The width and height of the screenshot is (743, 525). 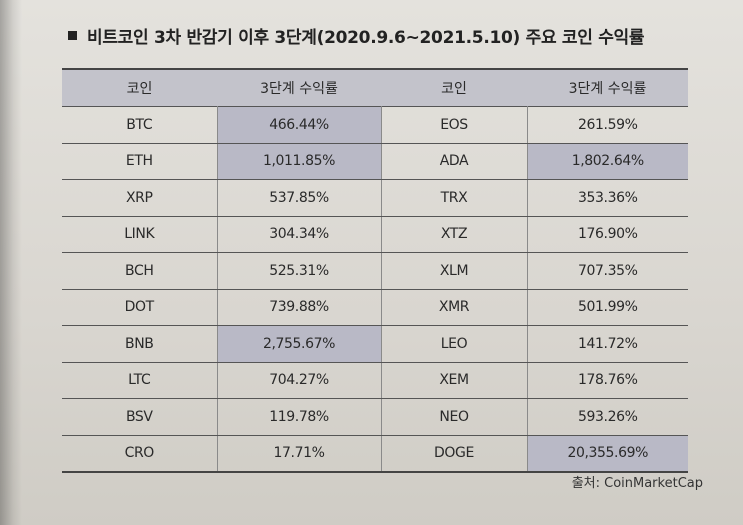 I want to click on header-return-right: 3단계 수익률, so click(x=607, y=89).